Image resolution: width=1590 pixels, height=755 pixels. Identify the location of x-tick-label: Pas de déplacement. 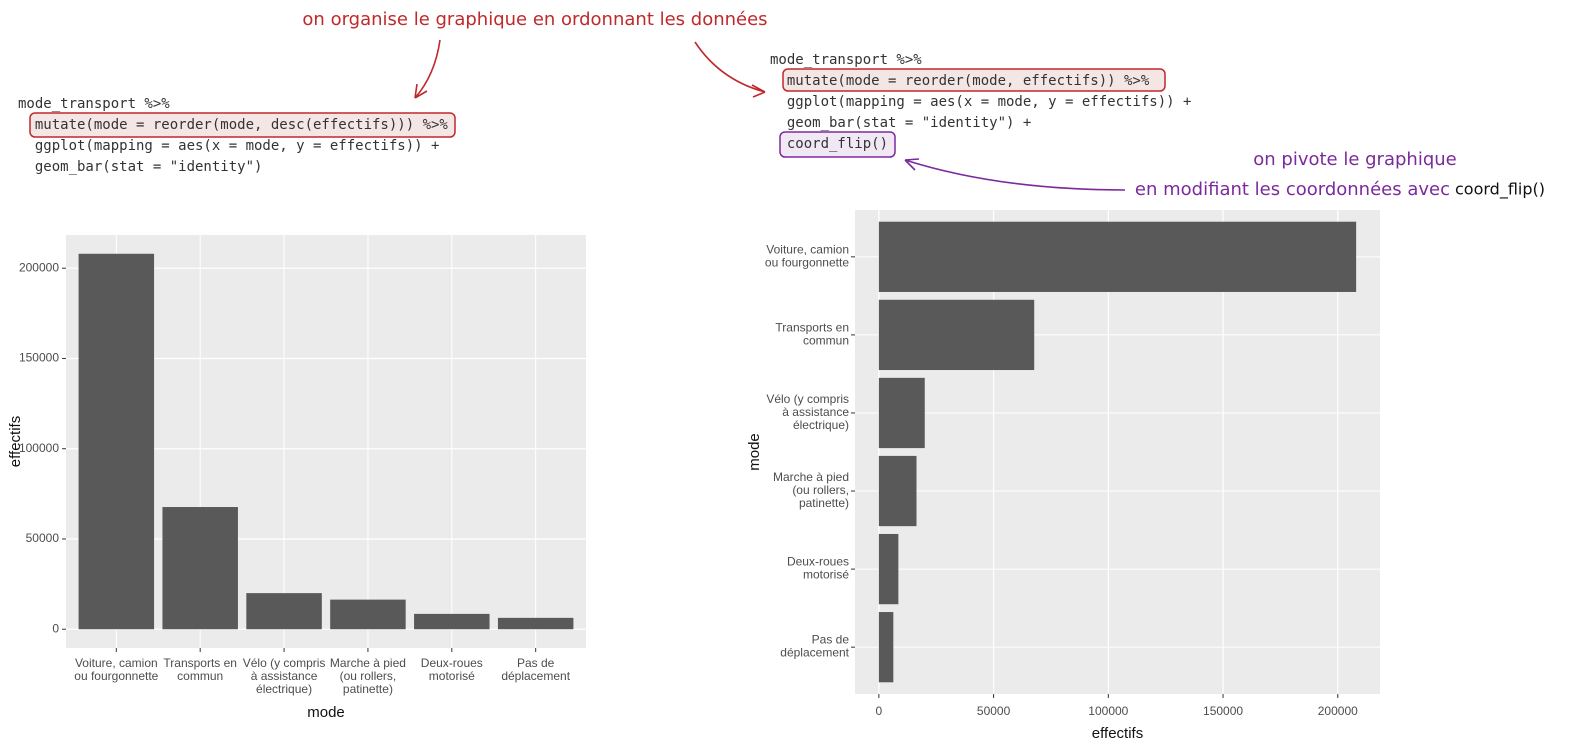
(535, 669).